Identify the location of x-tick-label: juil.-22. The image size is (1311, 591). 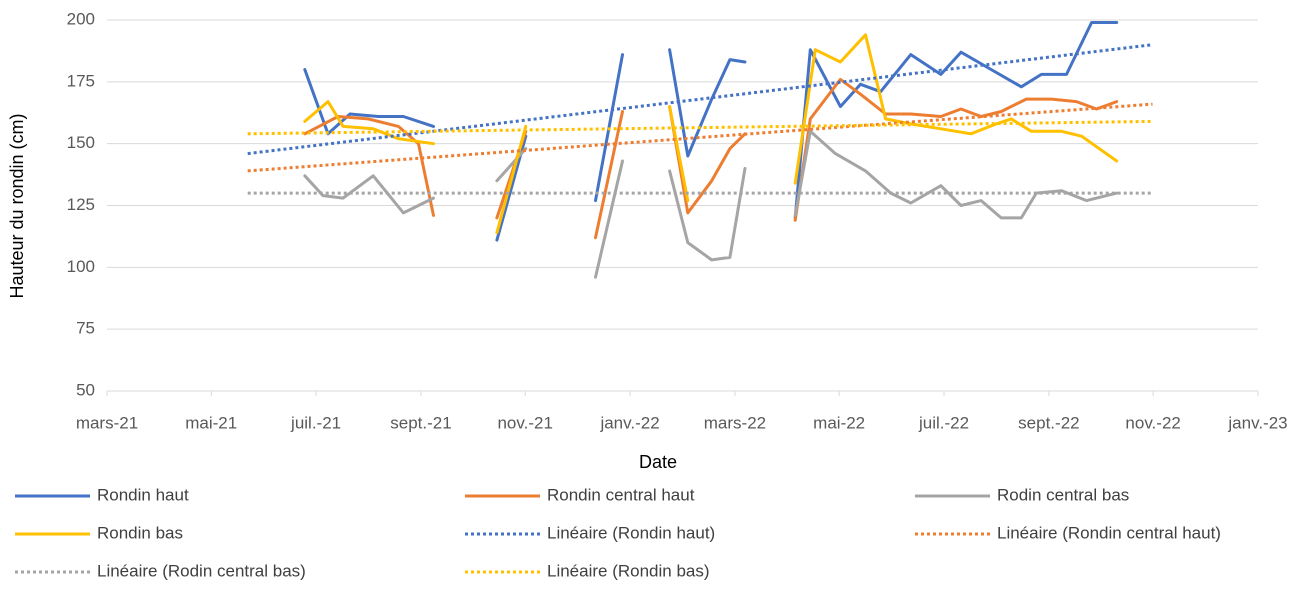
(943, 422).